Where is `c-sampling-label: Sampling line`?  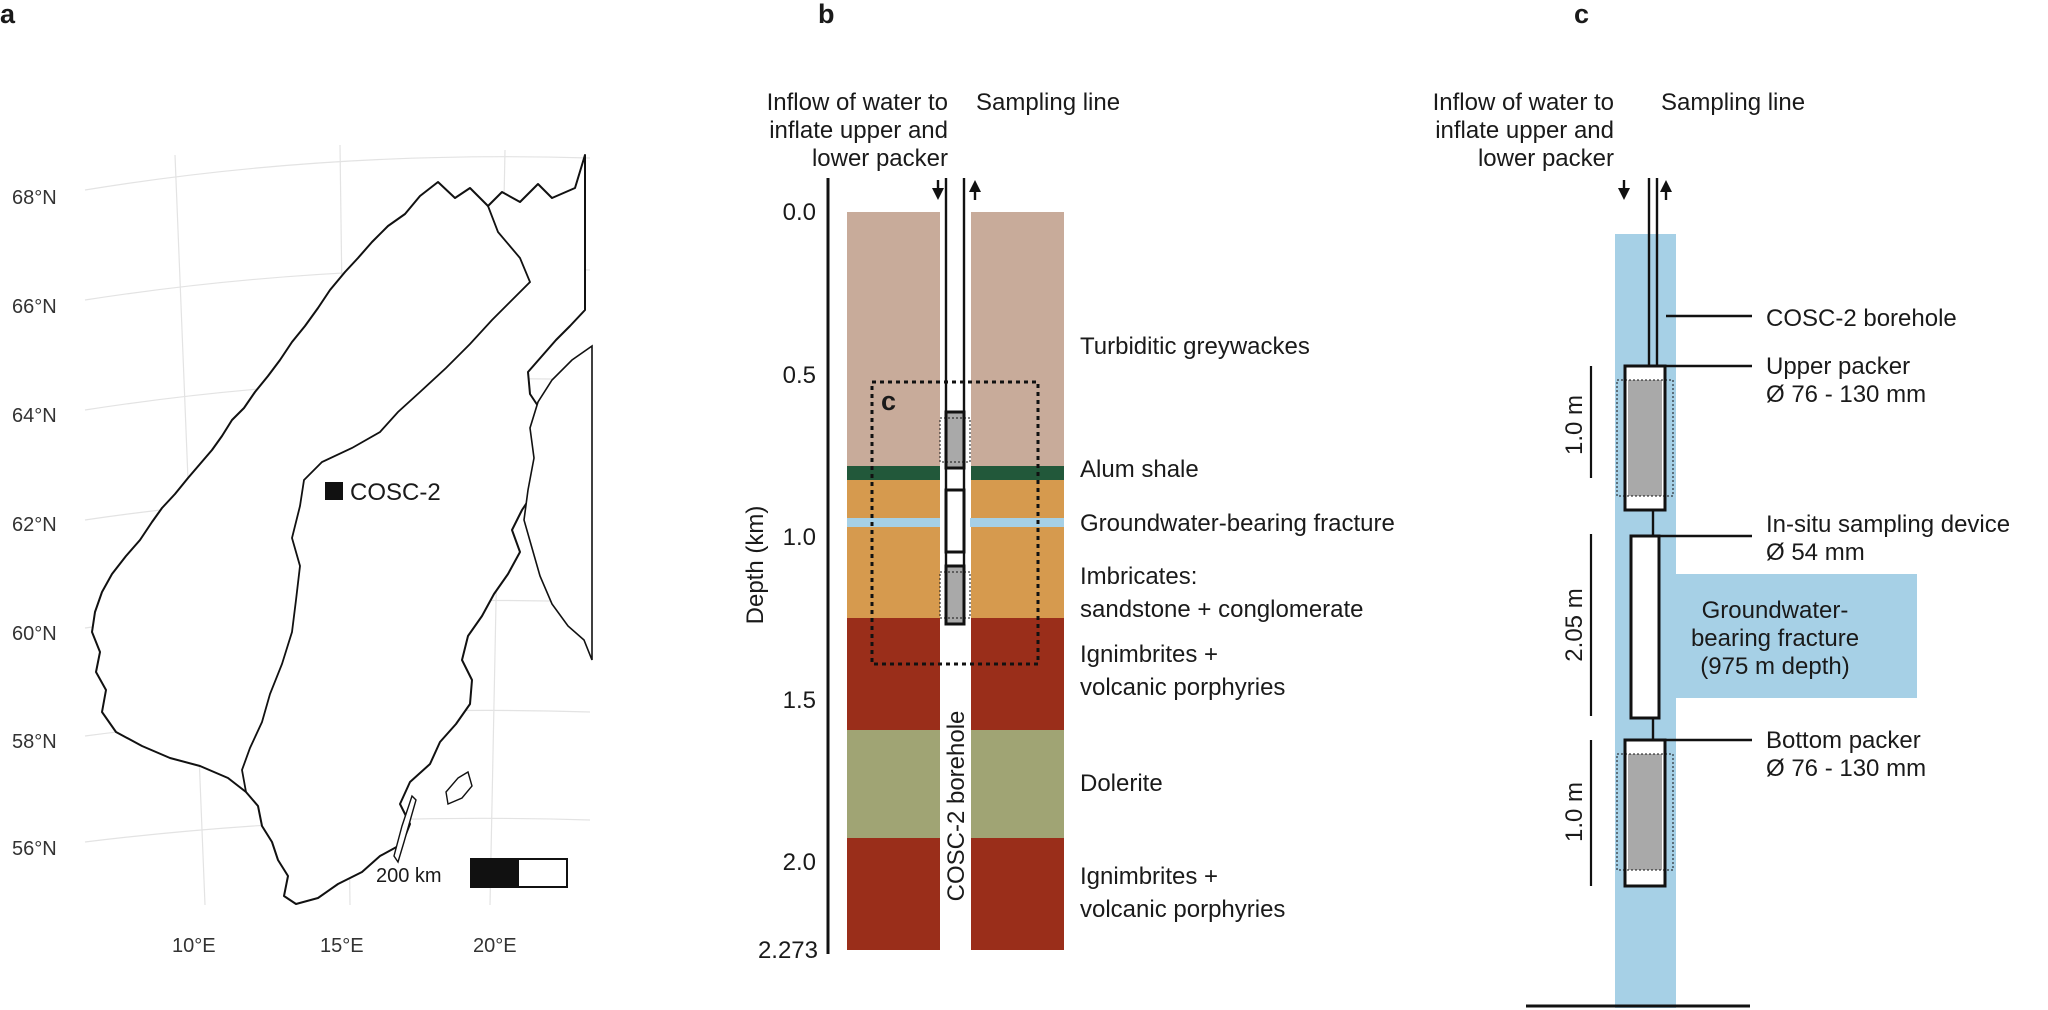 c-sampling-label: Sampling line is located at coordinates (1733, 102).